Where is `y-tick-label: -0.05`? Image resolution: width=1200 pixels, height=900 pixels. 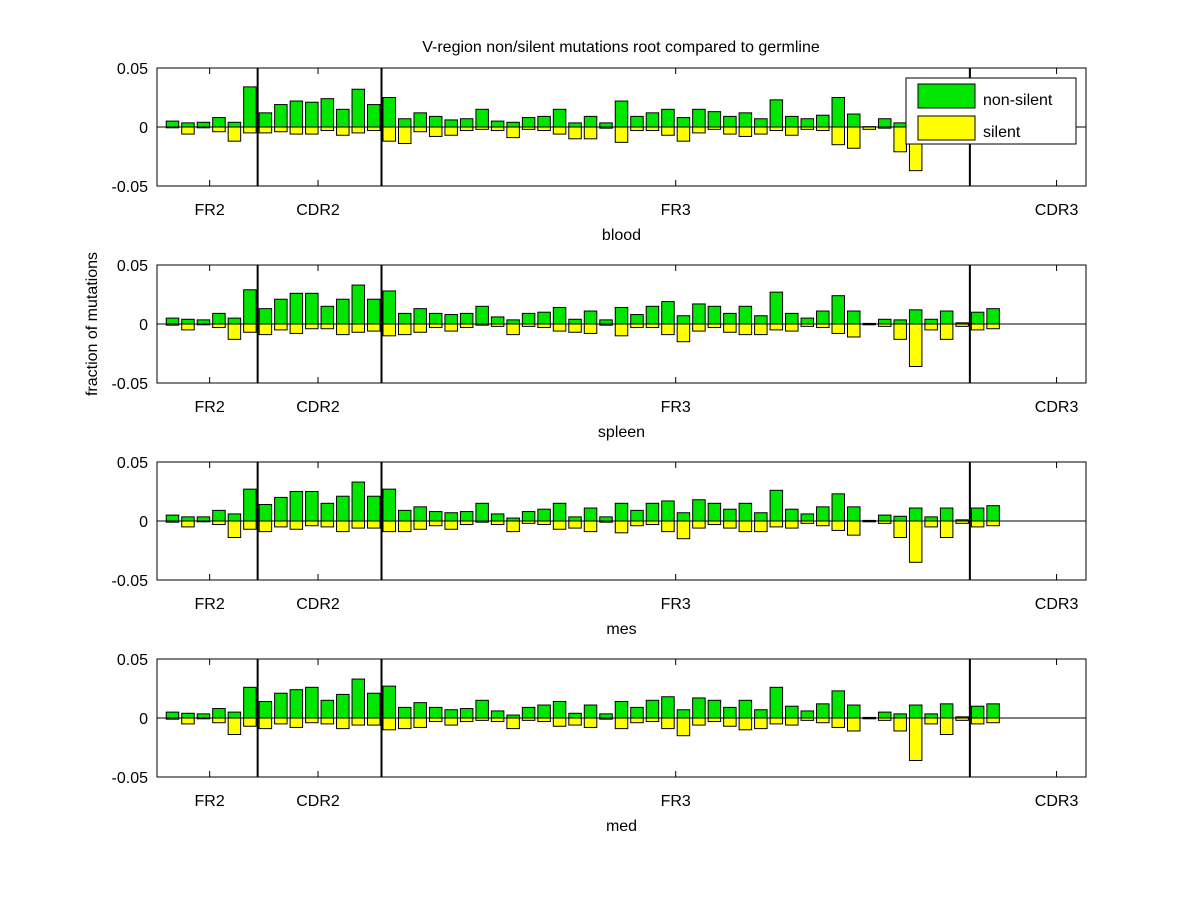 y-tick-label: -0.05 is located at coordinates (130, 187).